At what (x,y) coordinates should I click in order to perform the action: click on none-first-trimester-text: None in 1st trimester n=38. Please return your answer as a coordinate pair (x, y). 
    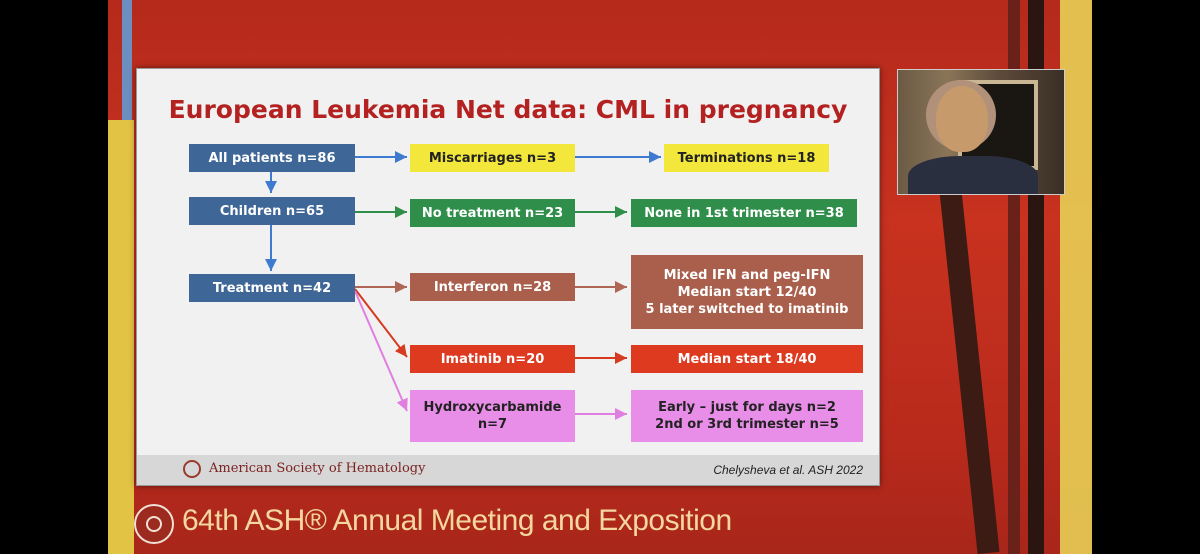
    Looking at the image, I should click on (744, 213).